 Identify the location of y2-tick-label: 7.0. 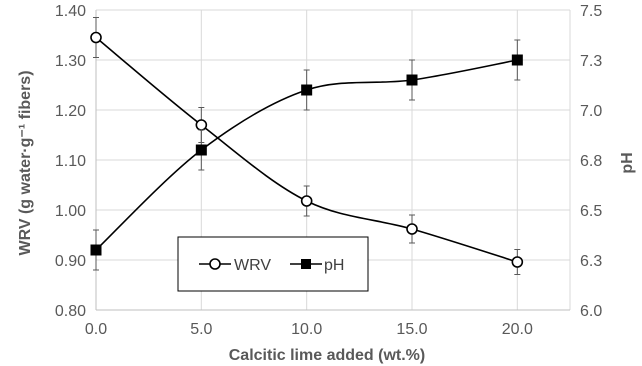
(591, 111).